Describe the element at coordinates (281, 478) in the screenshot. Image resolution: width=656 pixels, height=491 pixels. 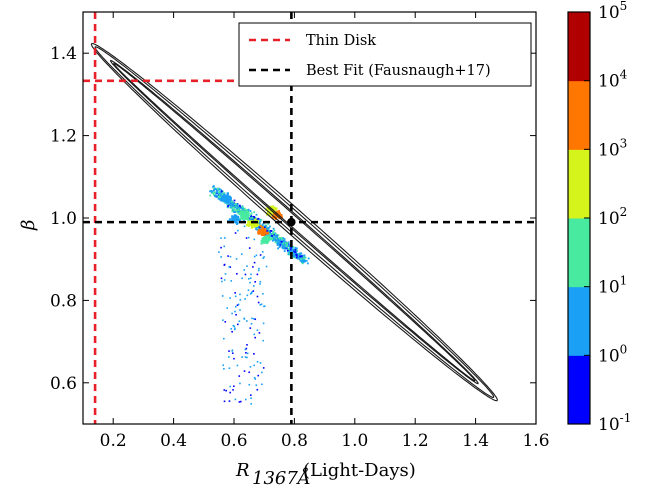
I see `x-axis-label-subscript: 1367Å` at that location.